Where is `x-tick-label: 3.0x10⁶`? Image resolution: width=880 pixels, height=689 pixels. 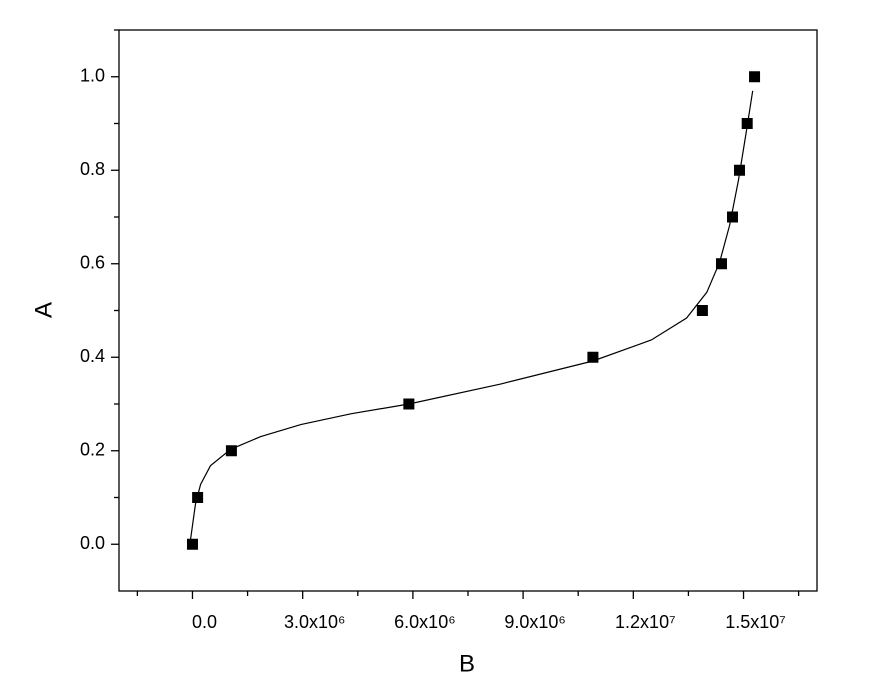 x-tick-label: 3.0x10⁶ is located at coordinates (314, 622).